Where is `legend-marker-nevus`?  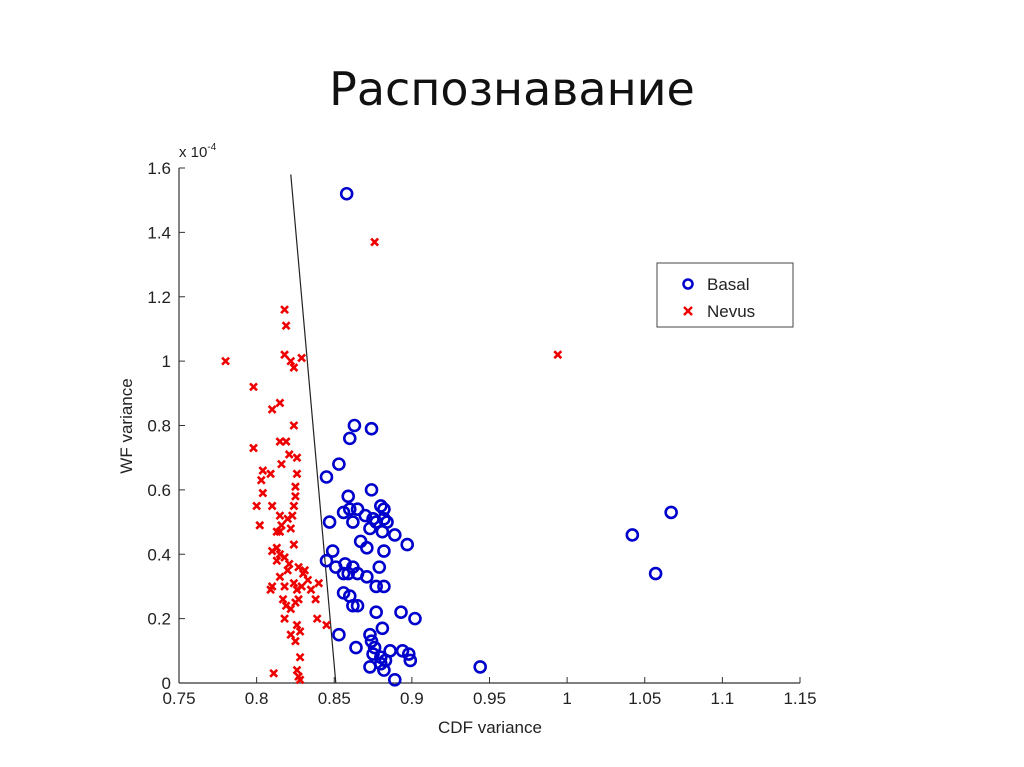 legend-marker-nevus is located at coordinates (688, 311).